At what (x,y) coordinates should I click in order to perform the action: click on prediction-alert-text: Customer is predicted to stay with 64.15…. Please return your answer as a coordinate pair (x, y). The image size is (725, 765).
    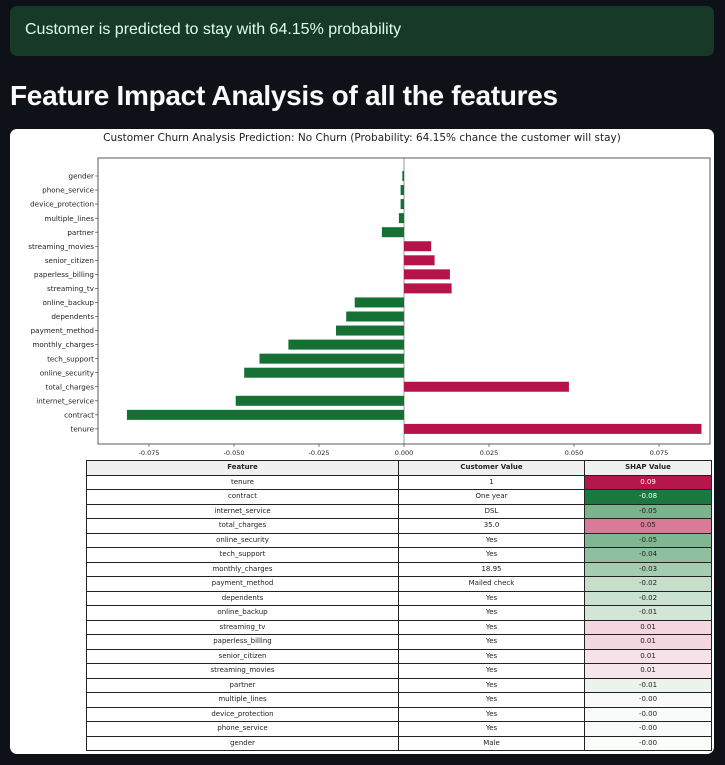
    Looking at the image, I should click on (213, 29).